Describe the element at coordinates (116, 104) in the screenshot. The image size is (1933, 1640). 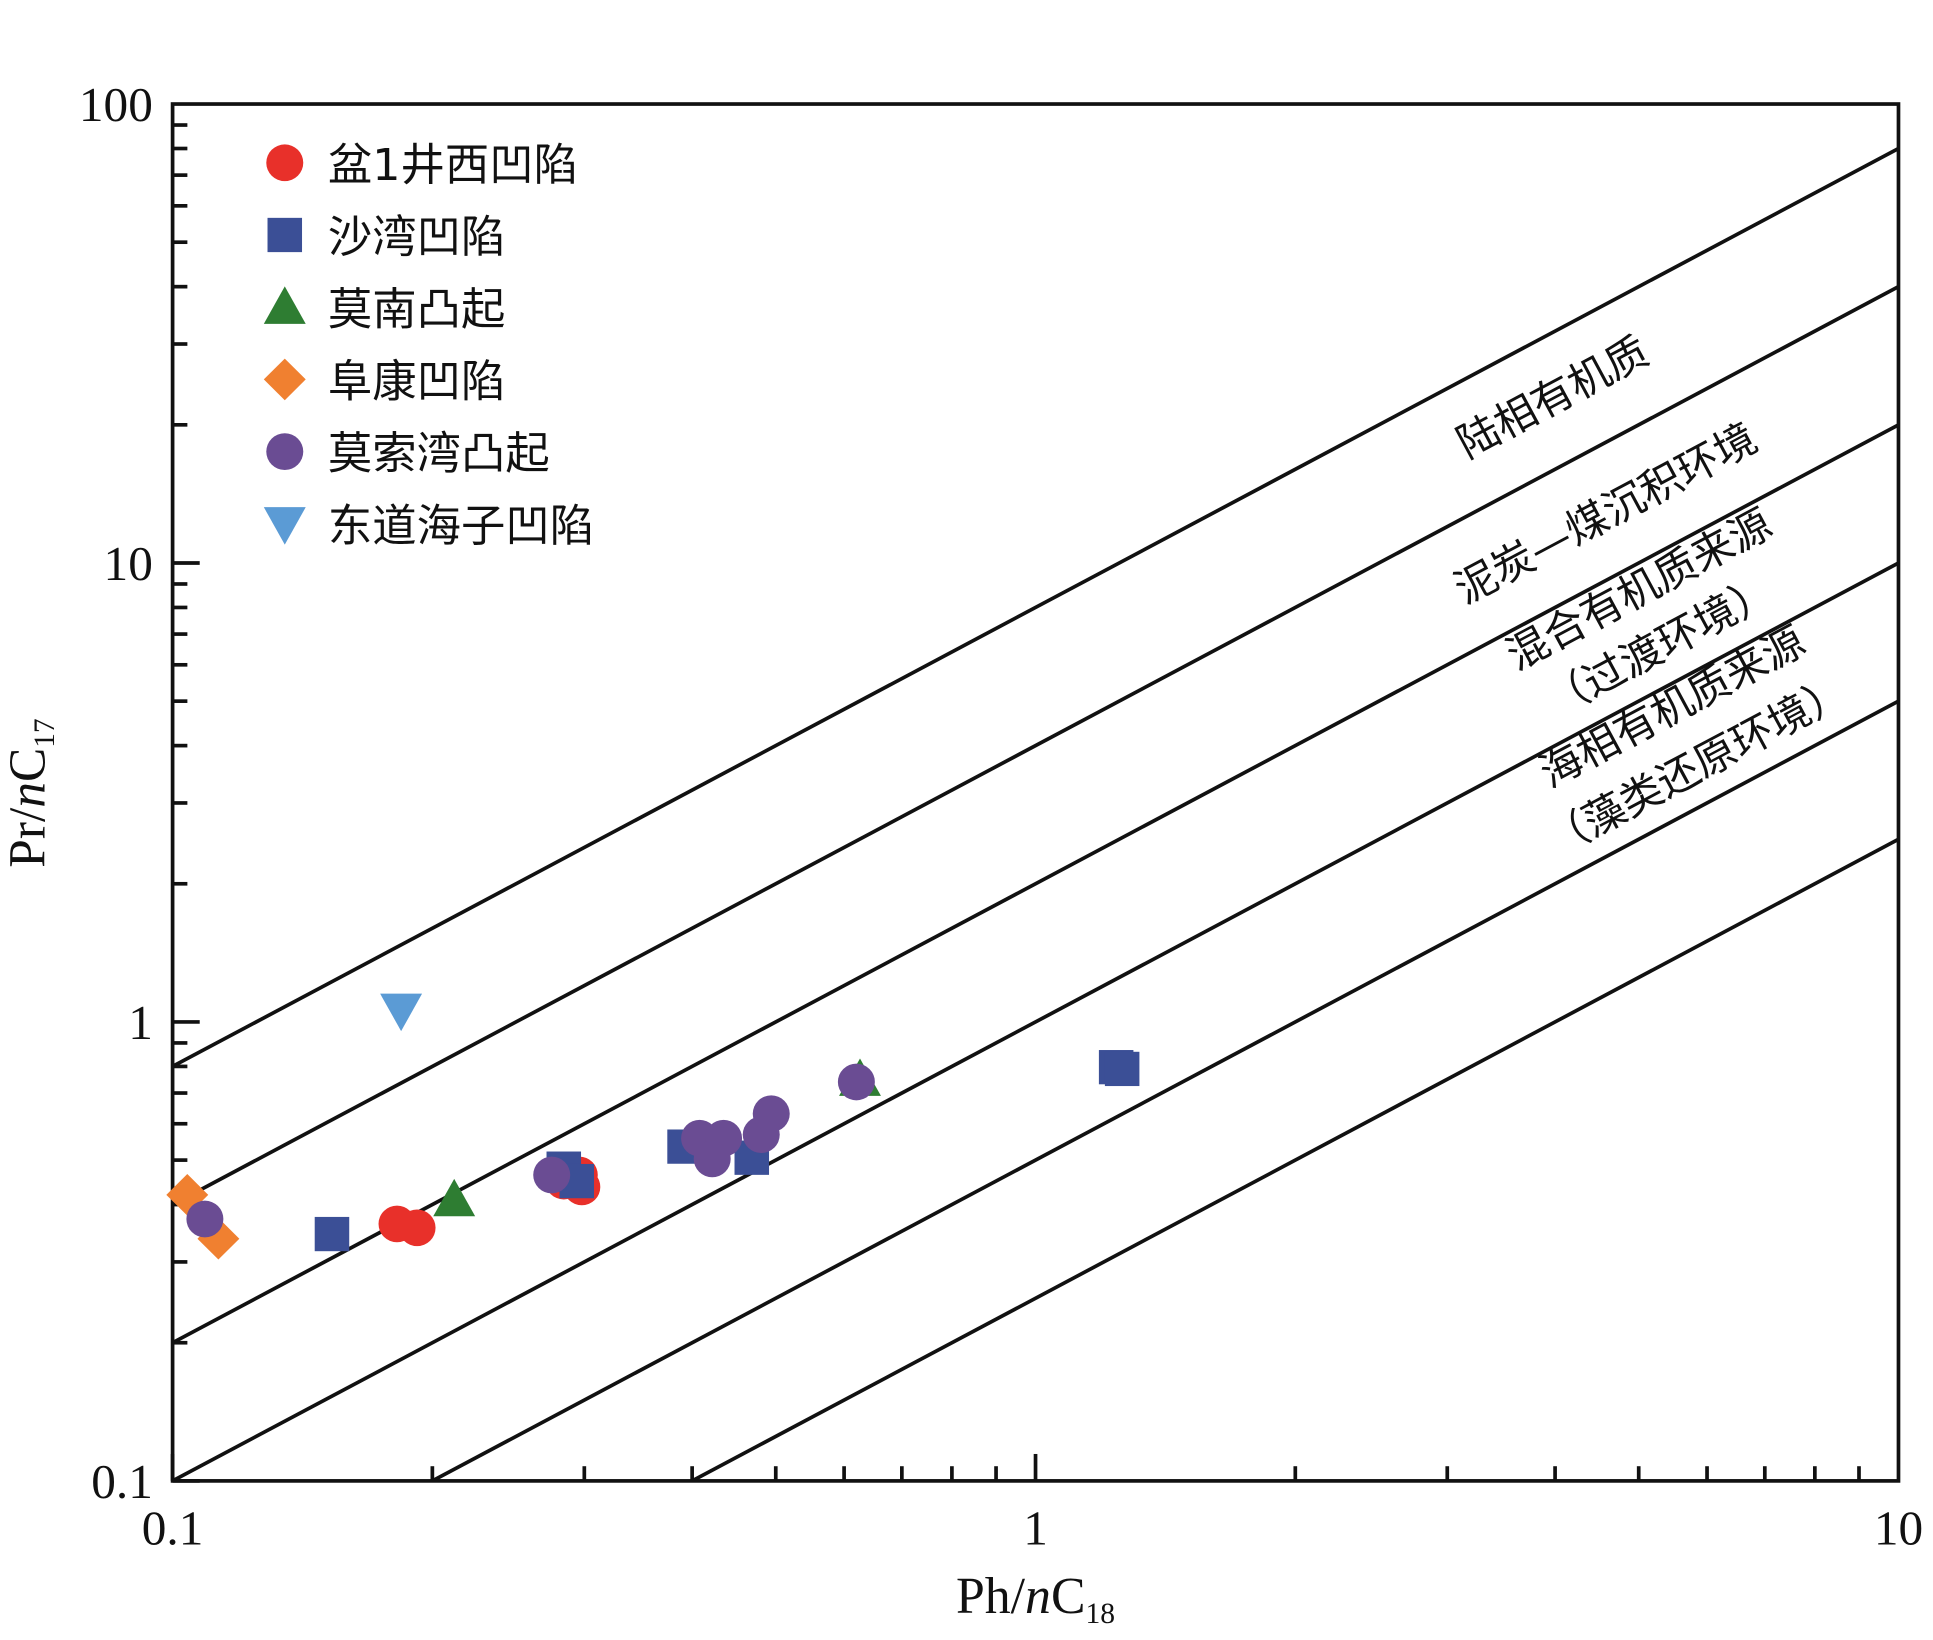
I see `y-tick-label: 100` at that location.